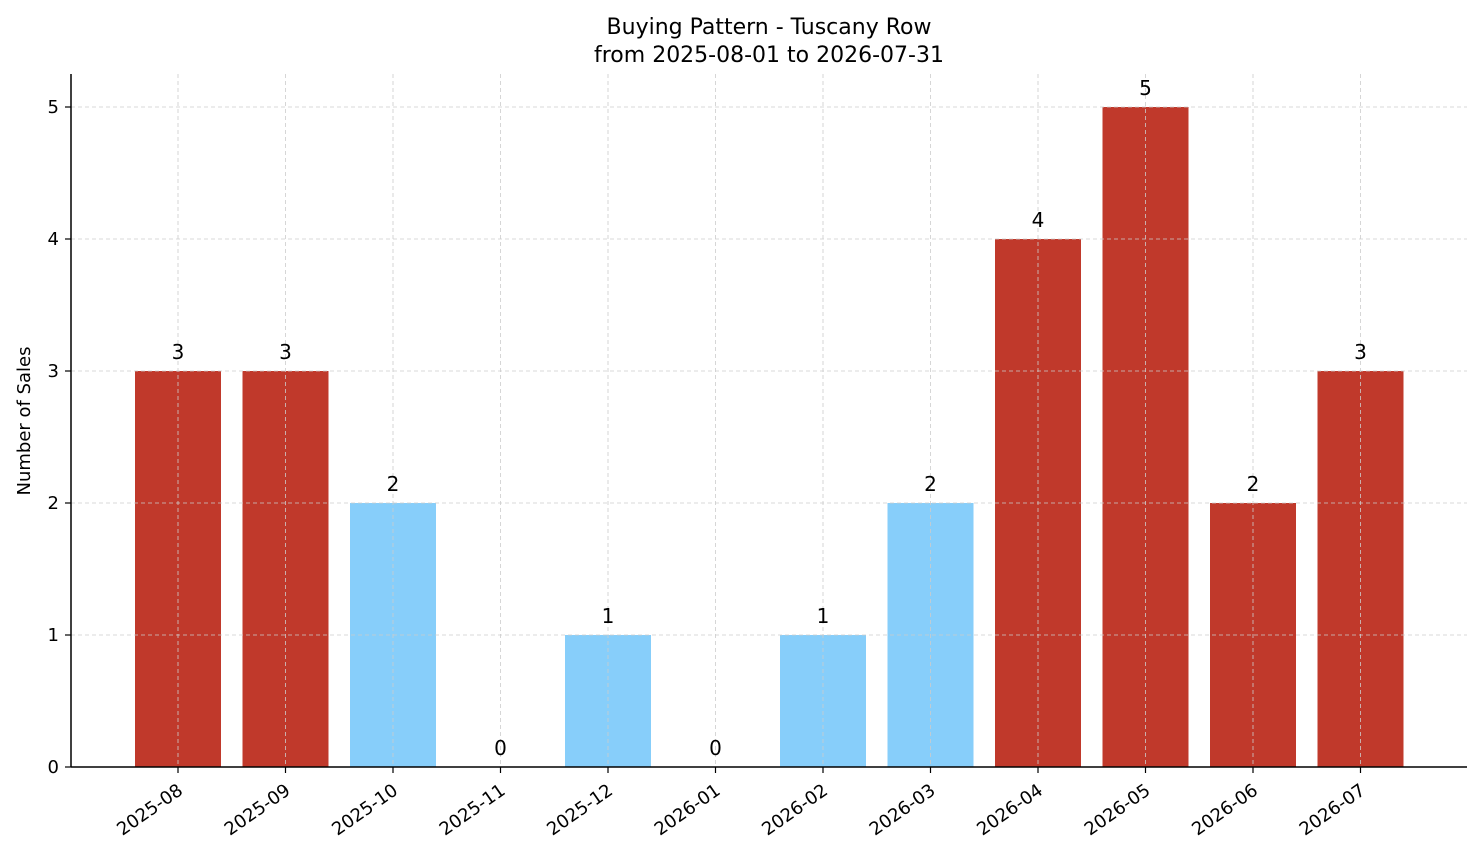 The height and width of the screenshot is (863, 1481). I want to click on chart-subtitle: from 2025-08-01 to 2026-07-31, so click(769, 55).